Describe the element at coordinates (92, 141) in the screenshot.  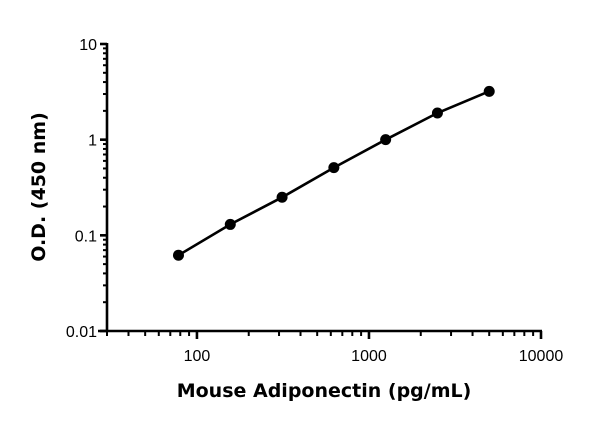
I see `y-tick-label: 1` at that location.